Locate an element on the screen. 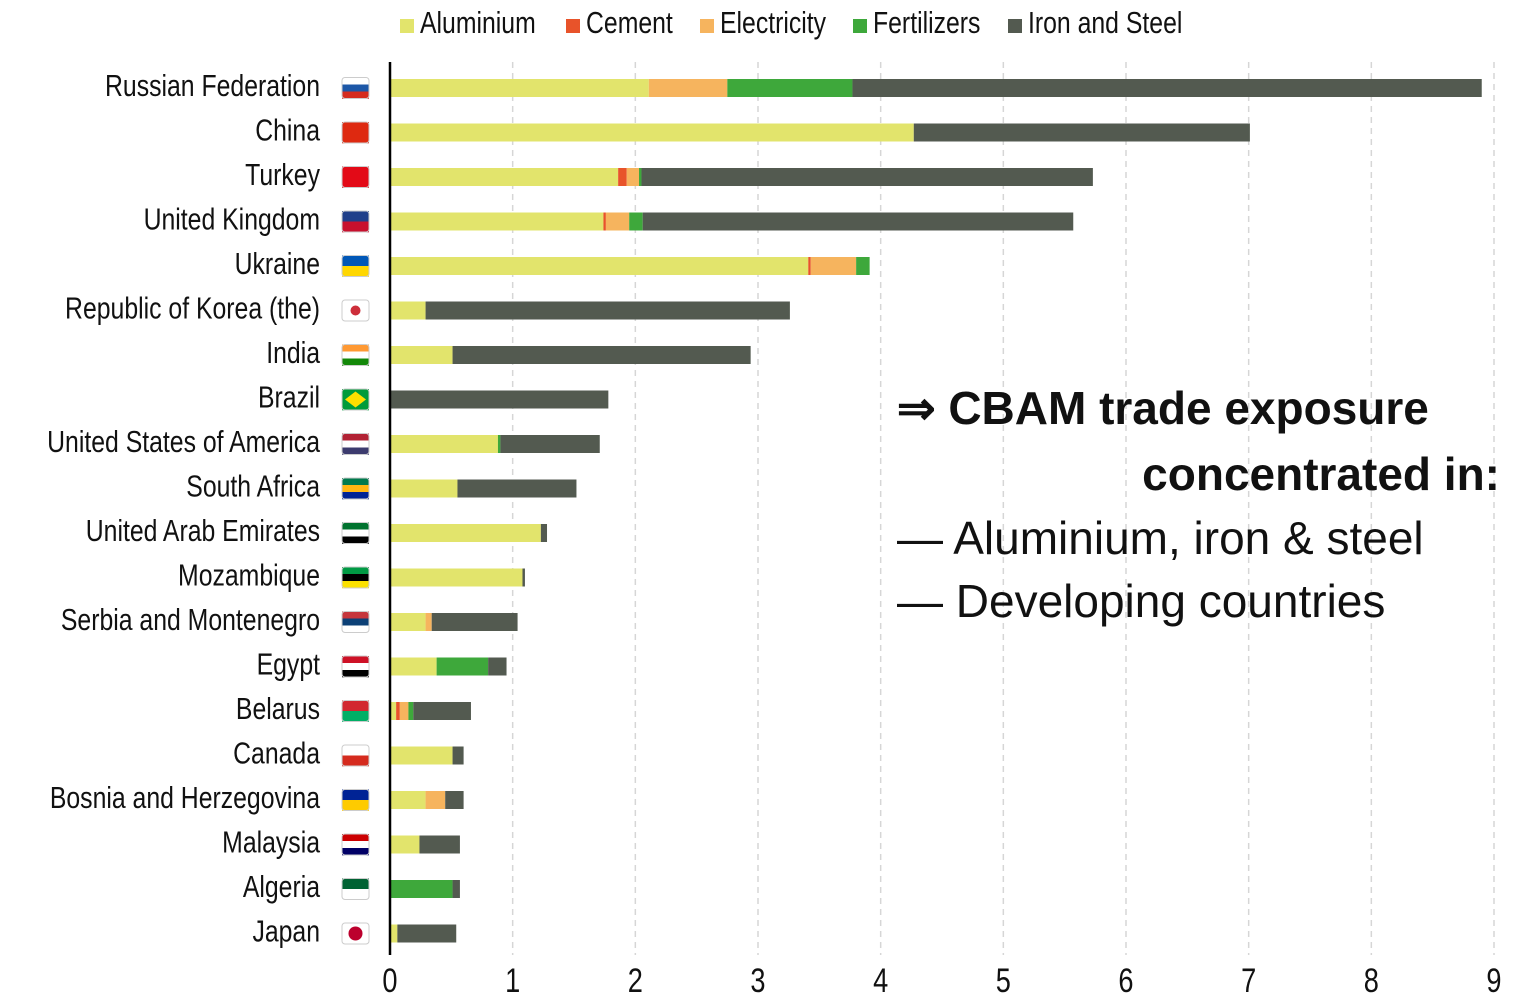 This screenshot has height=996, width=1529. y-tick-label-group: Canada is located at coordinates (276, 753).